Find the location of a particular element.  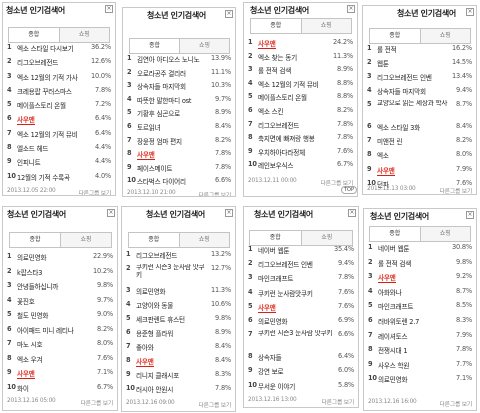

list-item: 1 롤 전적 16.2% is located at coordinates (419, 51).